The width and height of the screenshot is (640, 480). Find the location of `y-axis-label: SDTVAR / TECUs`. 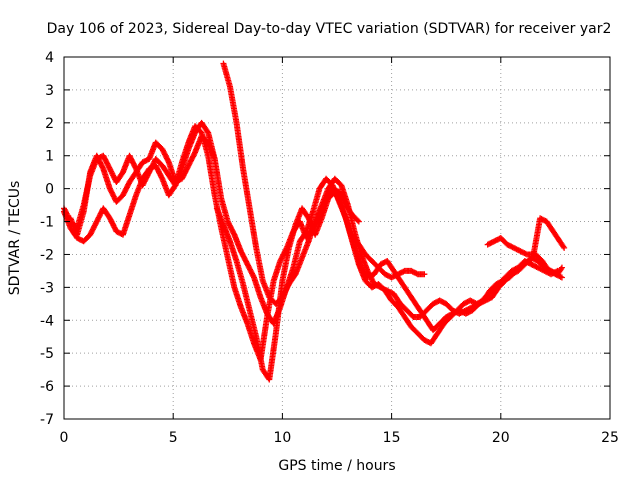

y-axis-label: SDTVAR / TECUs is located at coordinates (15, 238).